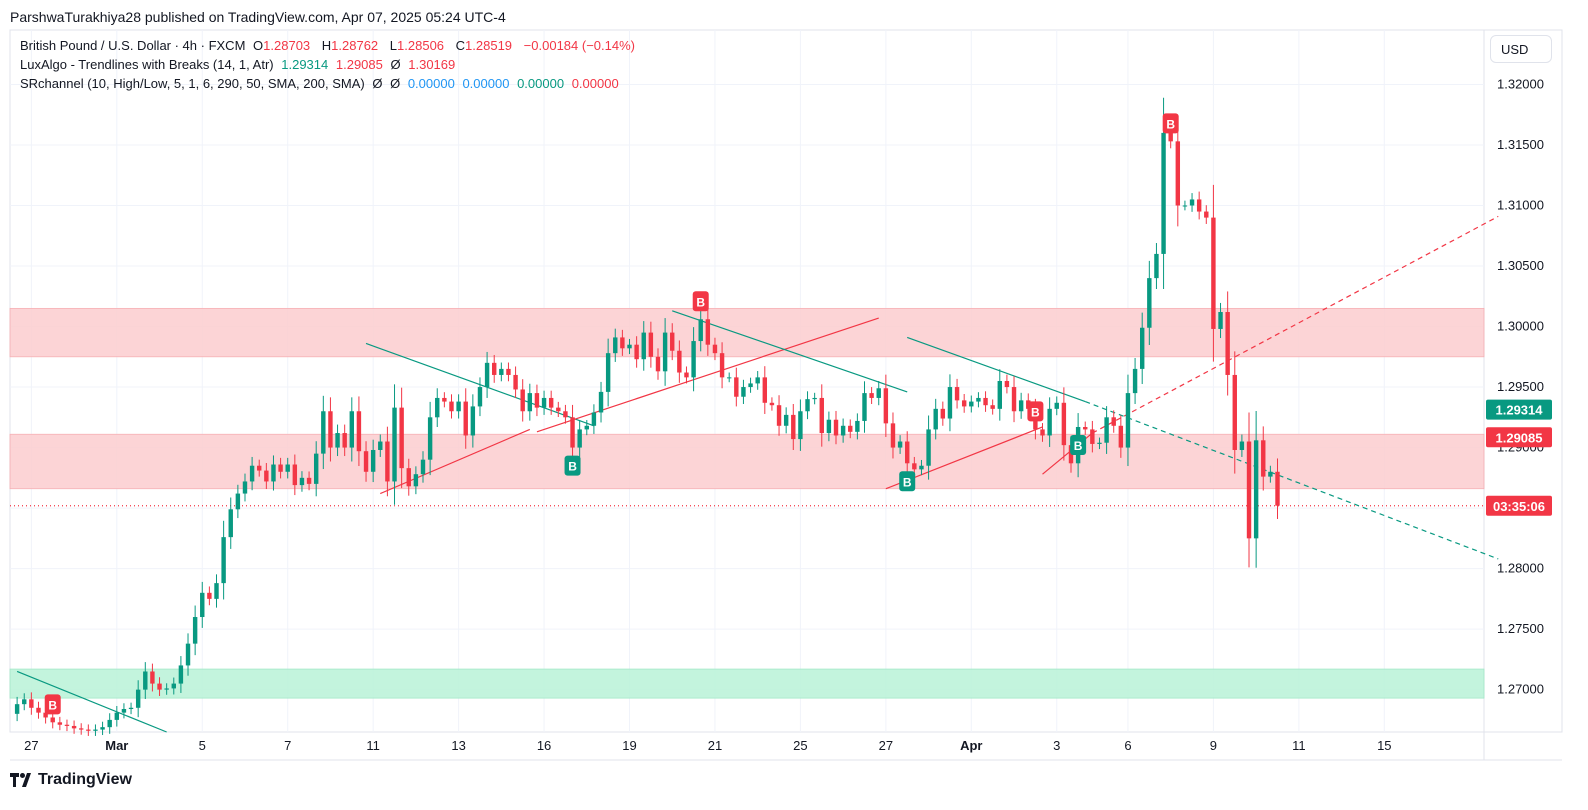 The height and width of the screenshot is (810, 1588). I want to click on price-label-text: 03:35:06, so click(1519, 506).